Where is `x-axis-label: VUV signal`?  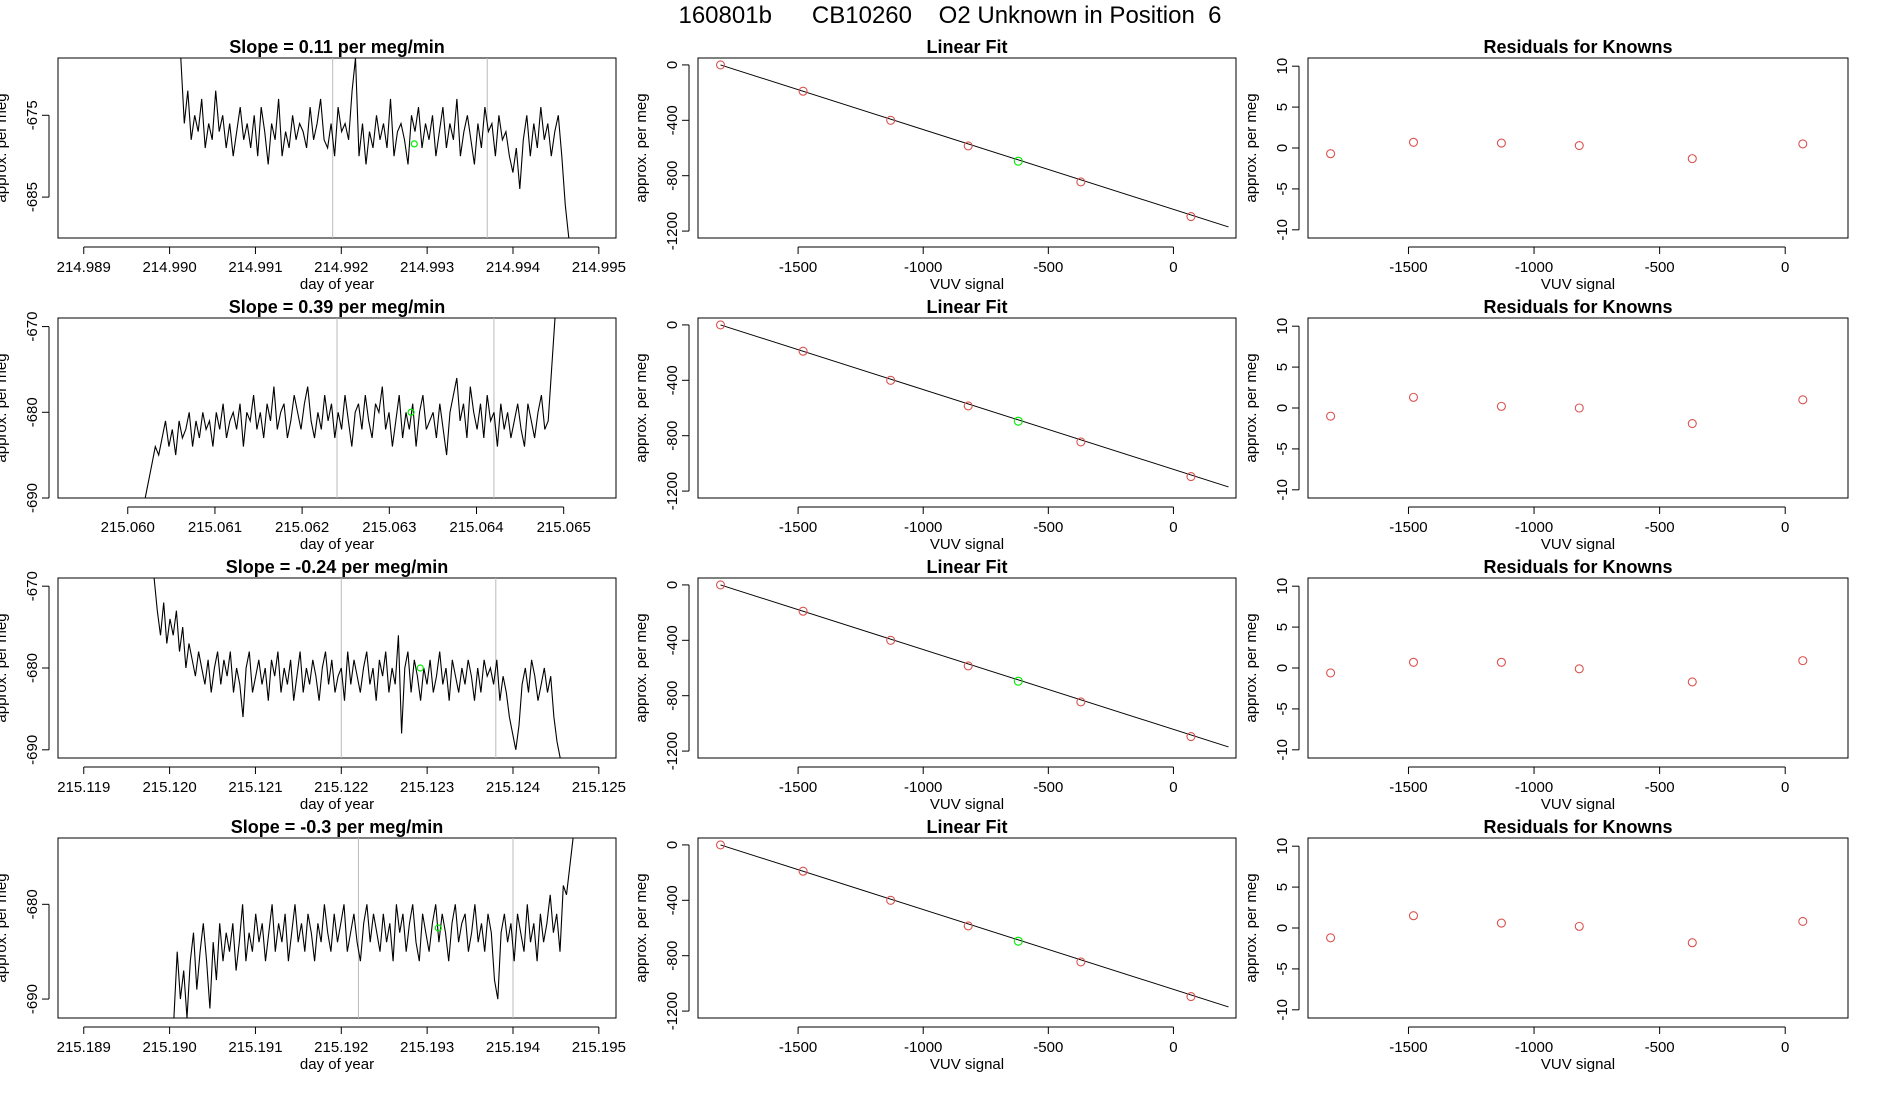 x-axis-label: VUV signal is located at coordinates (1578, 804).